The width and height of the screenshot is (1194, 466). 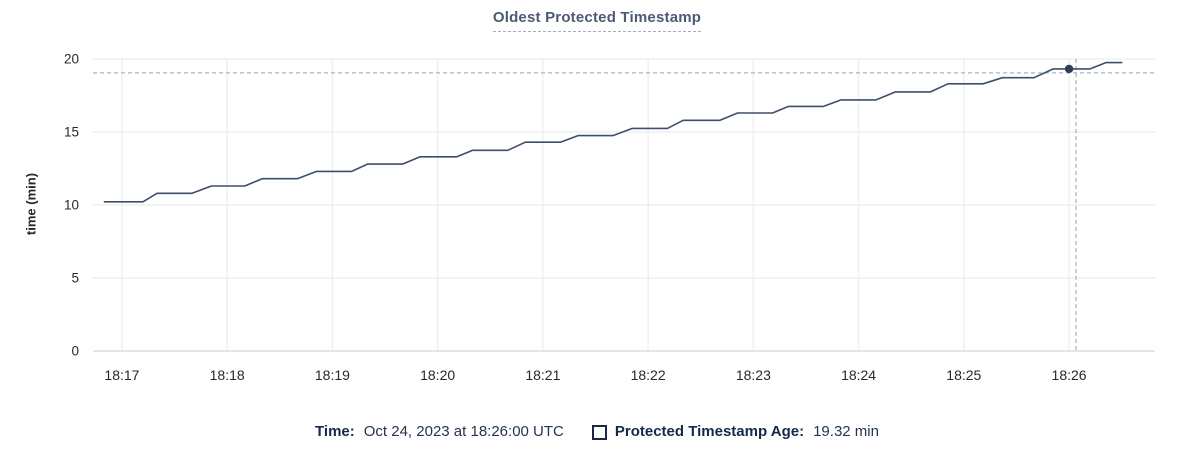 I want to click on legend-time-value: Oct 24, 2023 at 18:26:00 UTC, so click(x=463, y=431).